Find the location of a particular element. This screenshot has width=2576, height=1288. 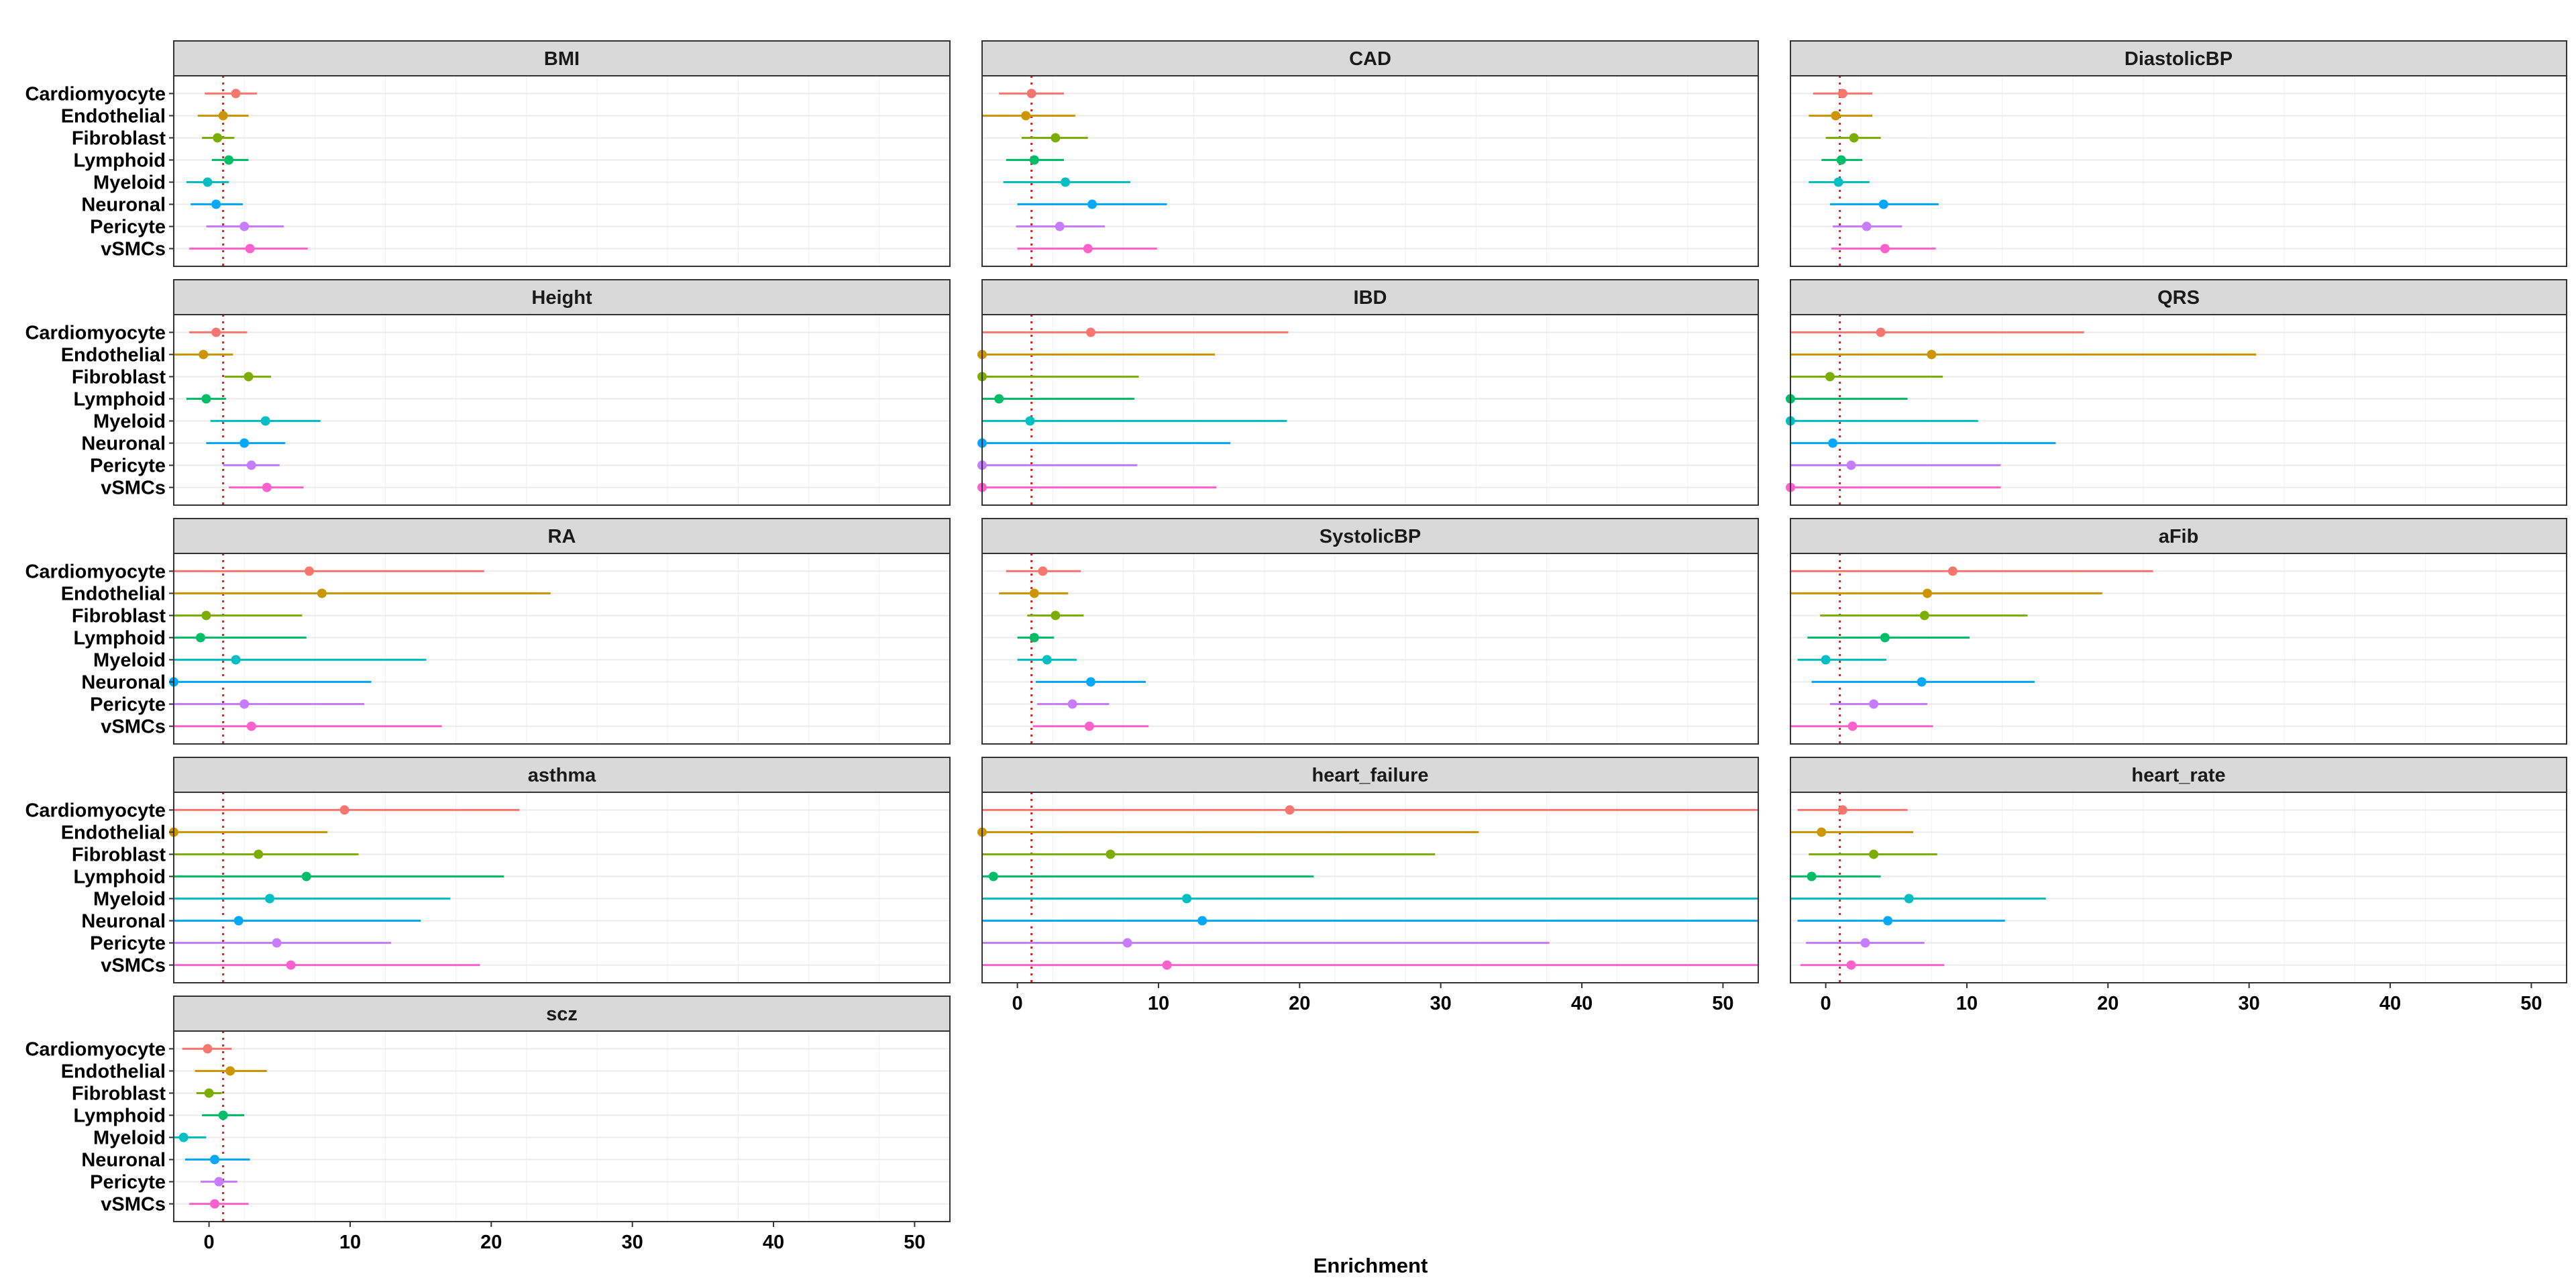

facet-panel-heart_rate: heart_rate 0 10 20 30 40 50 is located at coordinates (2178, 885).